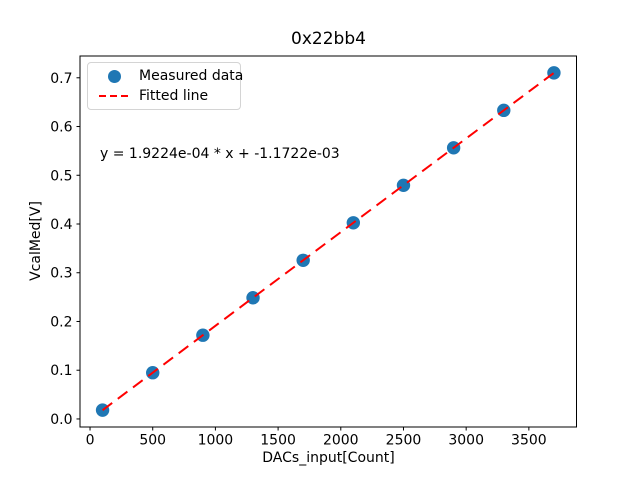 This screenshot has width=640, height=480. I want to click on x-tick-label: 2500, so click(404, 441).